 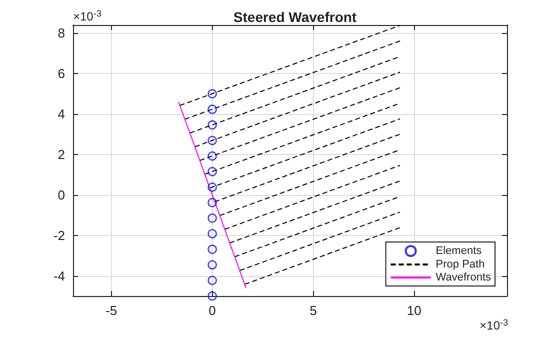 I want to click on y-tick-label: -2, so click(x=59, y=235).